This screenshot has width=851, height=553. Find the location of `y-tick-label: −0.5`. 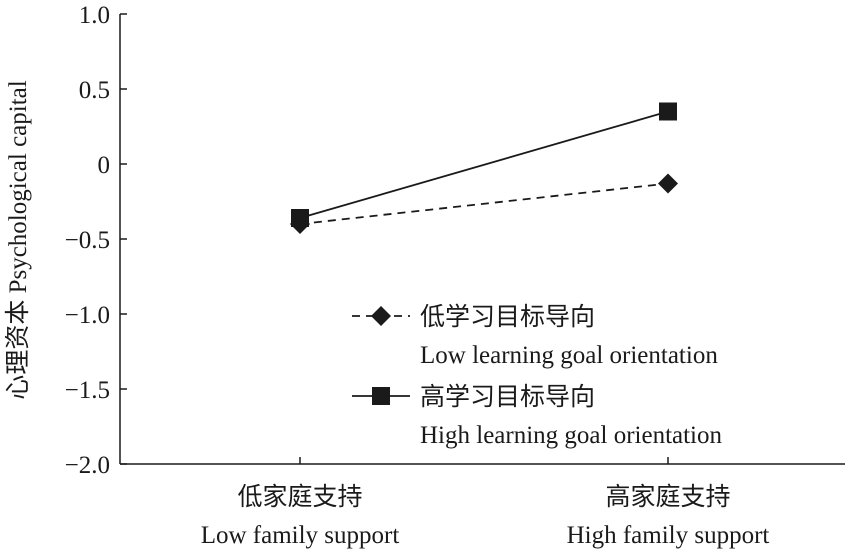

y-tick-label: −0.5 is located at coordinates (87, 240).